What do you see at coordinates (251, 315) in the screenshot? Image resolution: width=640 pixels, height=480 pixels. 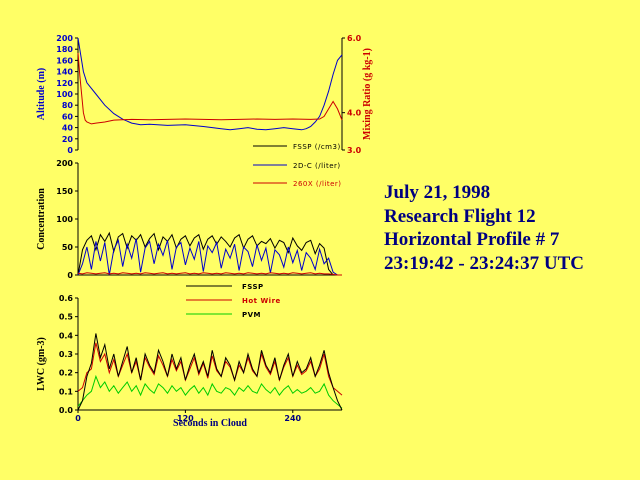 I see `lwc-legend-label: PVM` at bounding box center [251, 315].